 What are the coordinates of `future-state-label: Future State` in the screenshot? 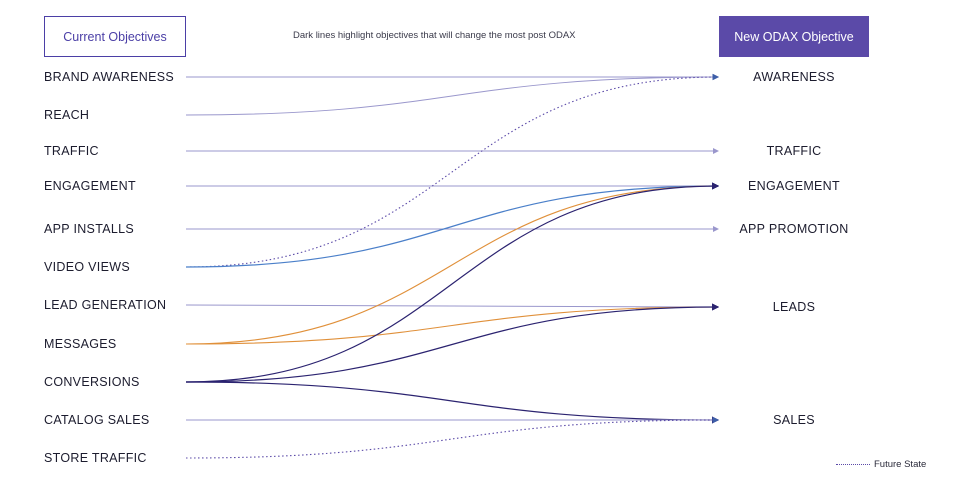 It's located at (900, 464).